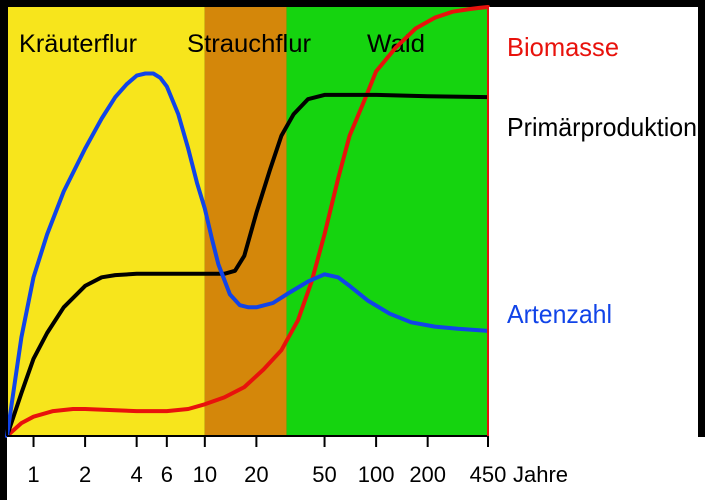 The image size is (705, 500). Describe the element at coordinates (33, 474) in the screenshot. I see `x-tick-label: 1` at that location.